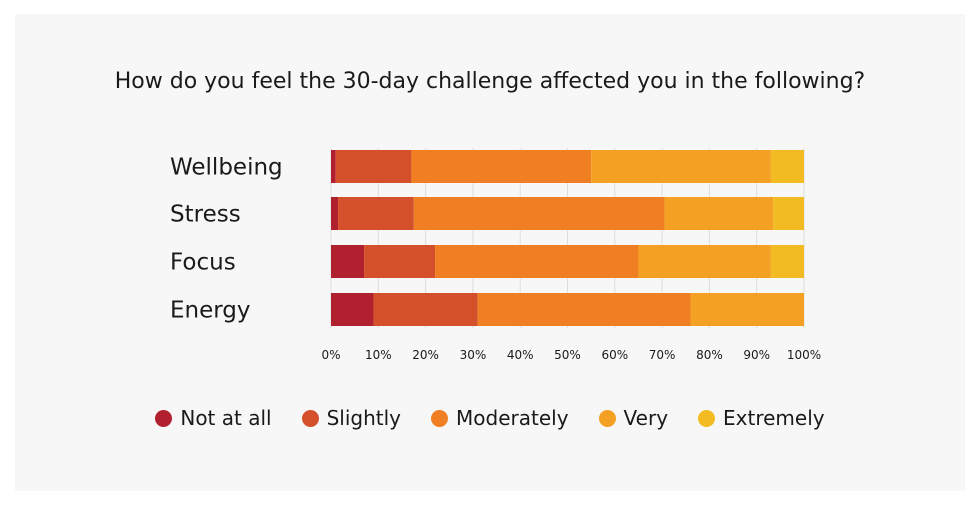 The height and width of the screenshot is (505, 980). I want to click on legend-item: Very, so click(633, 418).